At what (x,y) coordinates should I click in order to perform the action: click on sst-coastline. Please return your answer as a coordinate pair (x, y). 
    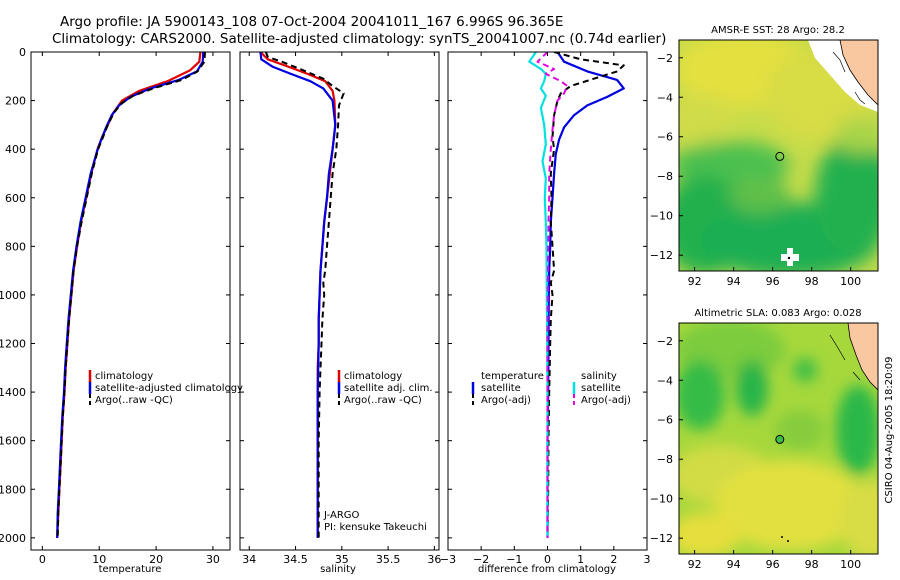
    Looking at the image, I should click on (858, 73).